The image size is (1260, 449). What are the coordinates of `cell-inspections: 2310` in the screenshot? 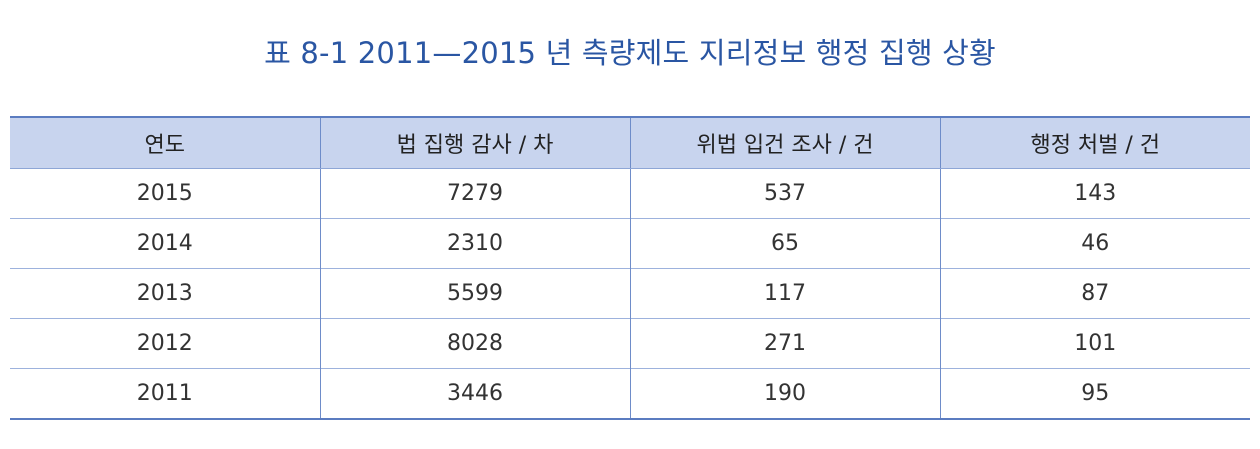 It's located at (474, 243).